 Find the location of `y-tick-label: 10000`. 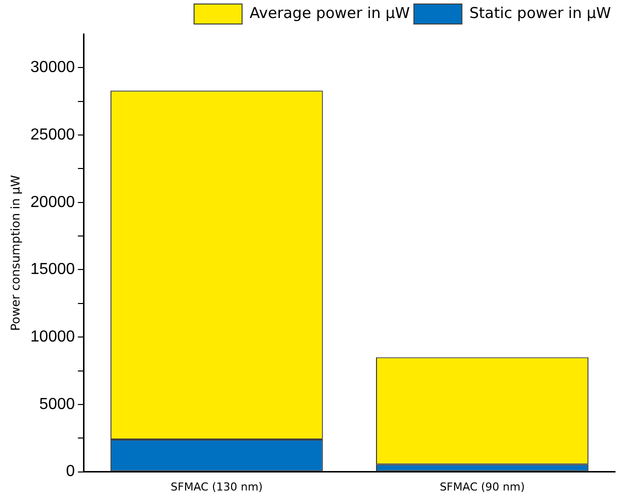

y-tick-label: 10000 is located at coordinates (52, 337).